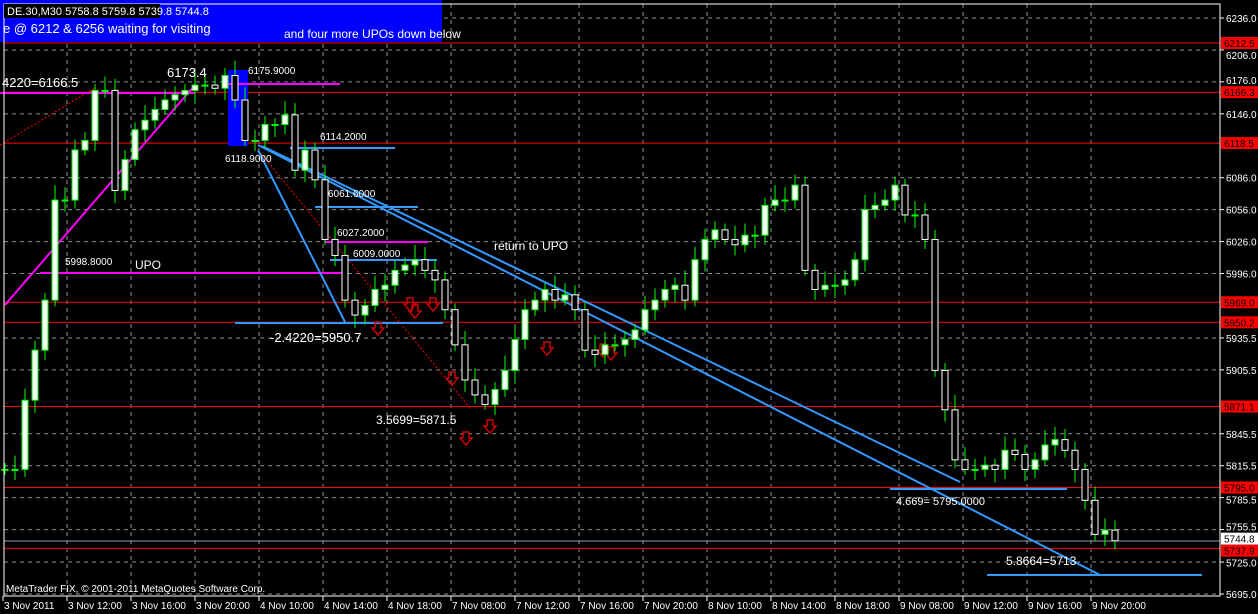 Image resolution: width=1258 pixels, height=614 pixels. What do you see at coordinates (531, 246) in the screenshot?
I see `annotation-label: return to UPO` at bounding box center [531, 246].